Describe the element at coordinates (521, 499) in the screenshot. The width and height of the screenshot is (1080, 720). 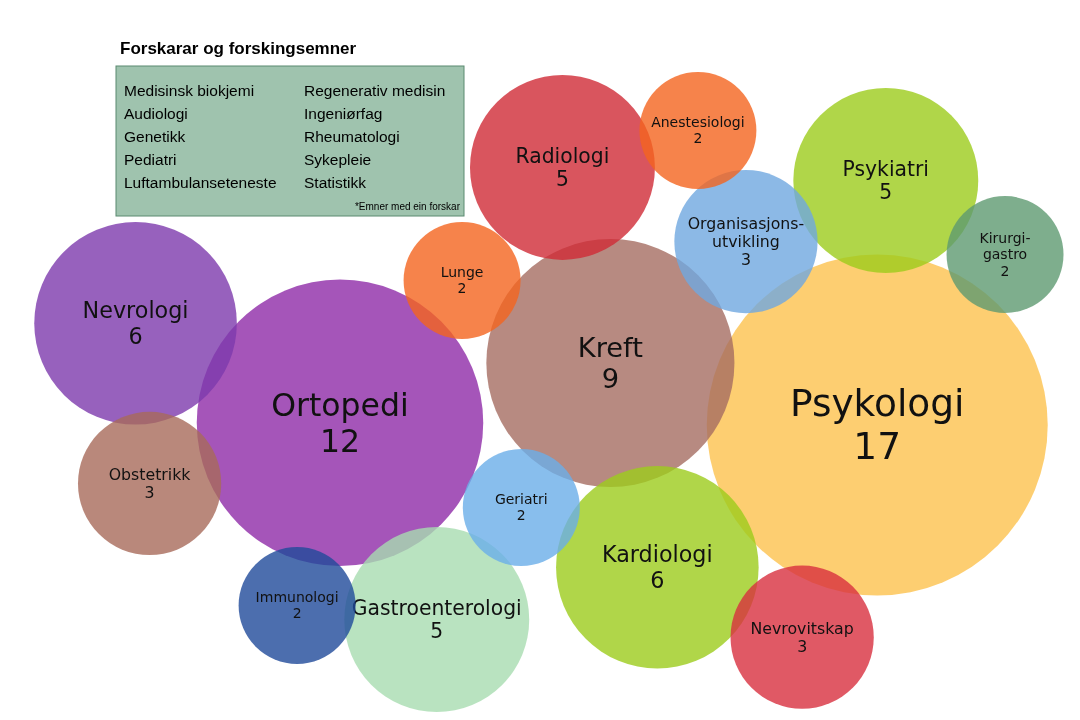
I see `category-label: Geriatri` at that location.